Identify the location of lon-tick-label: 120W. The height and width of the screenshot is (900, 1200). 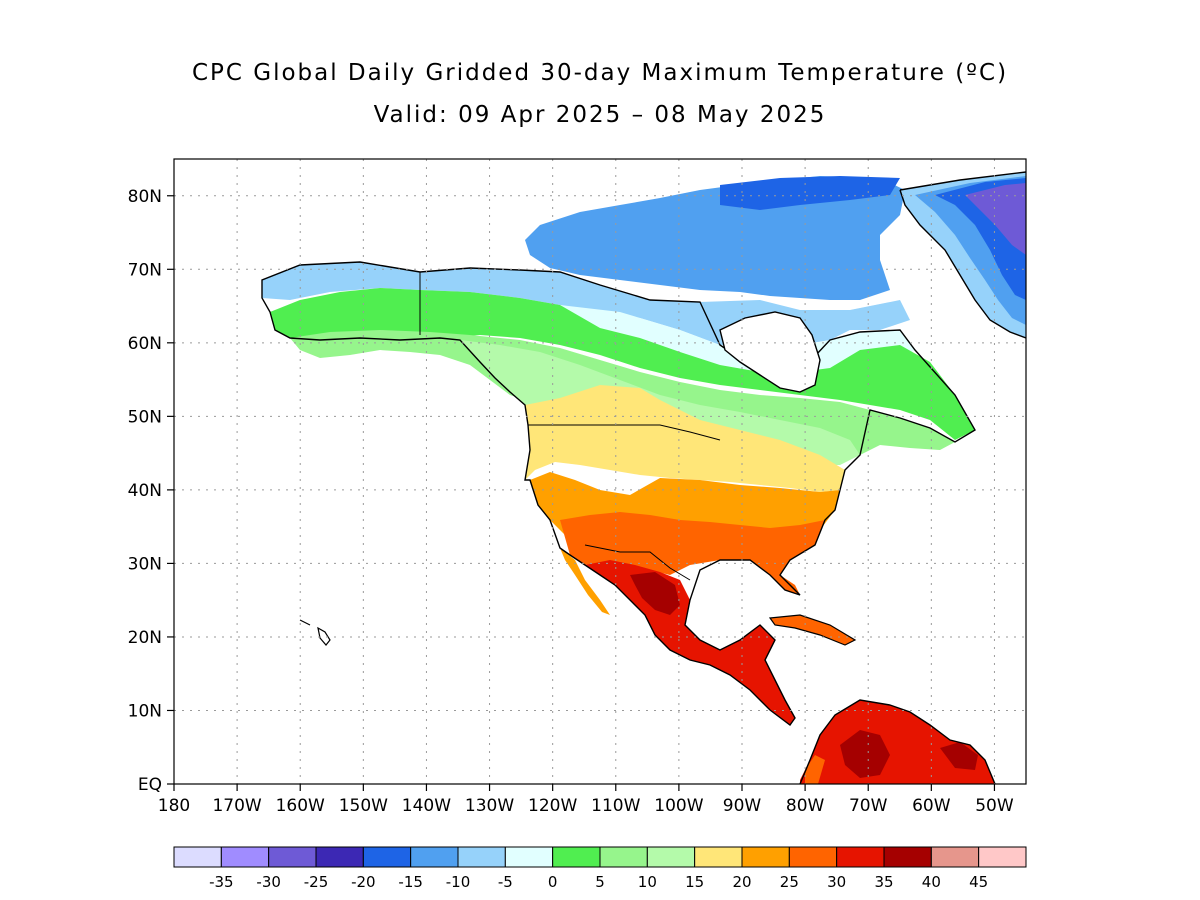
(552, 806).